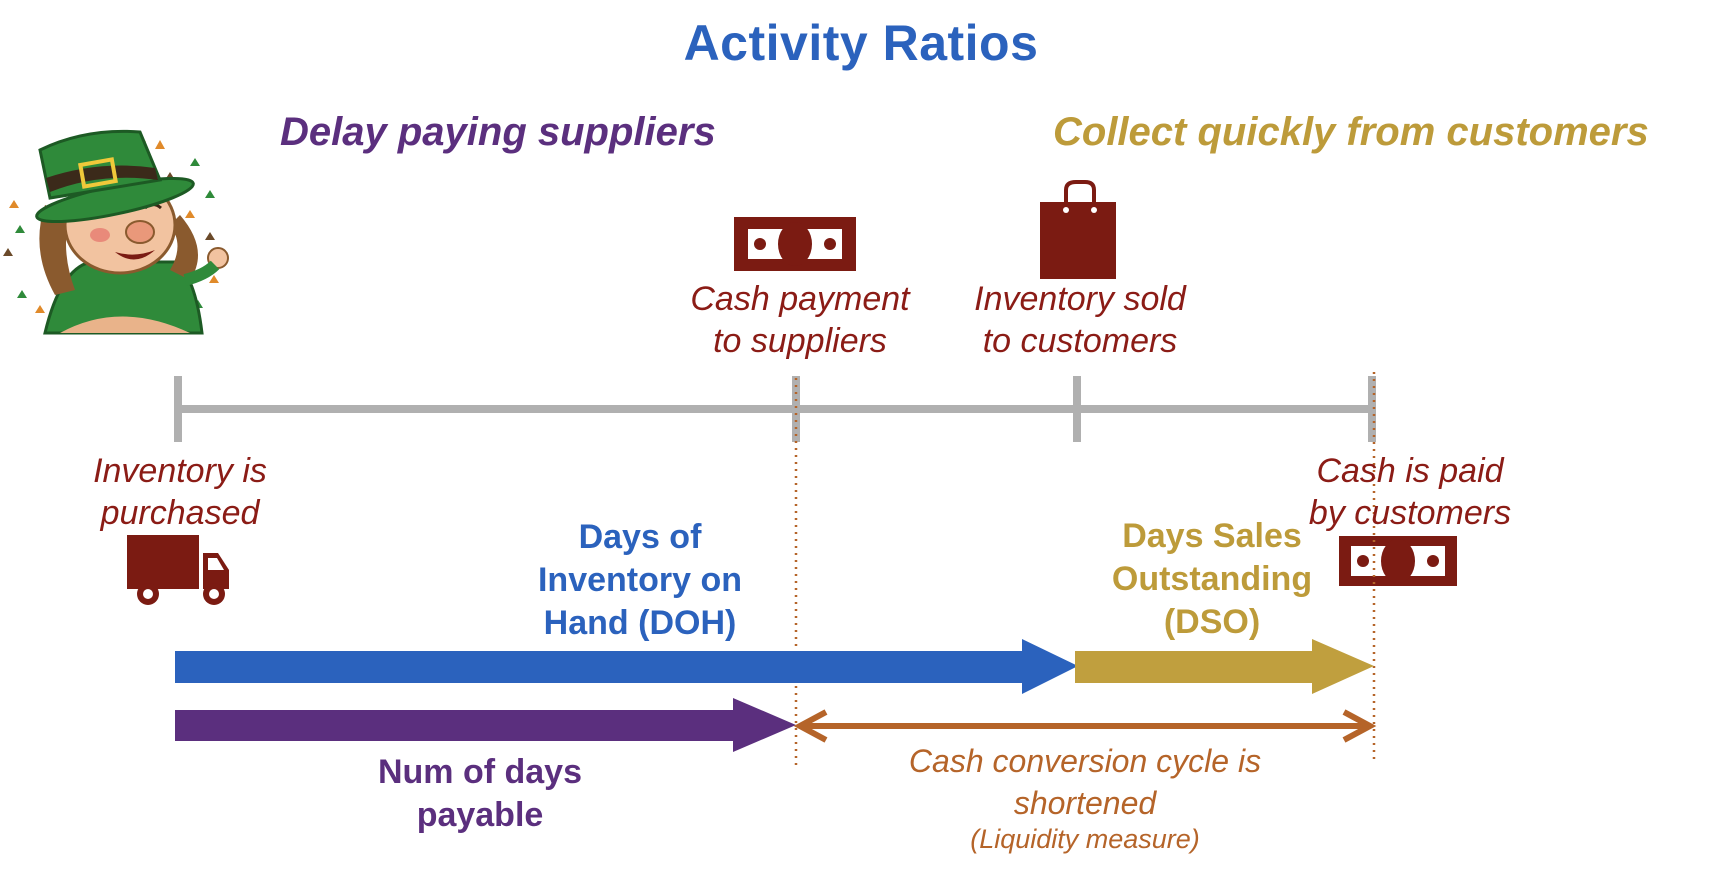 The width and height of the screenshot is (1722, 876). I want to click on cash-conversion-line2: shortened, so click(1085, 803).